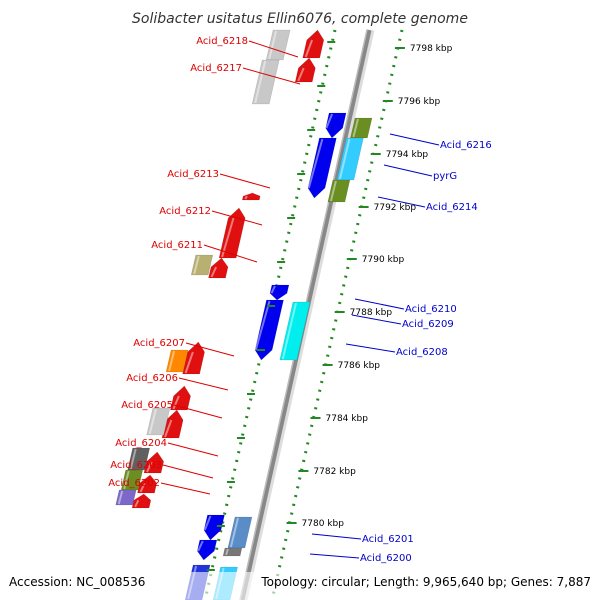 This screenshot has height=600, width=600. What do you see at coordinates (334, 472) in the screenshot?
I see `kbp-tick-label: 7782 kbp` at bounding box center [334, 472].